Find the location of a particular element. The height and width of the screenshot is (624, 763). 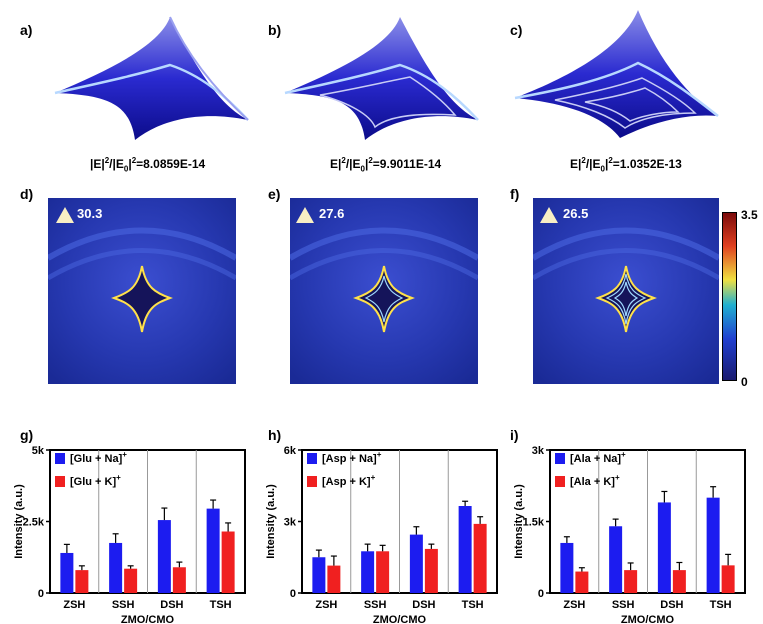

panel-label-f: f) is located at coordinates (515, 194).